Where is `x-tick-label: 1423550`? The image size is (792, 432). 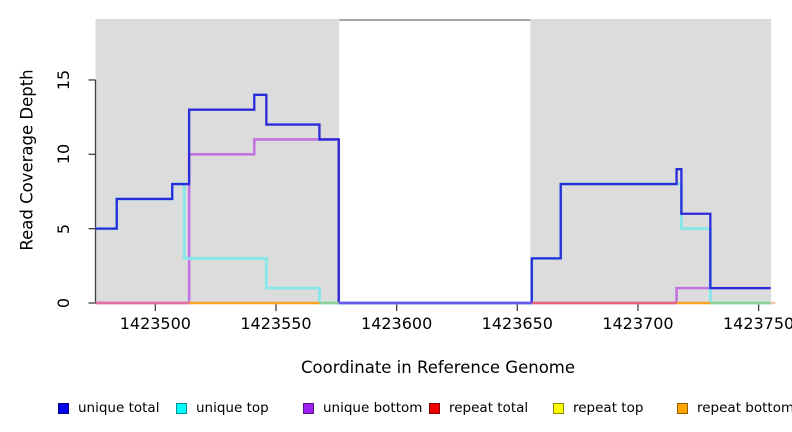
x-tick-label: 1423550 is located at coordinates (276, 323).